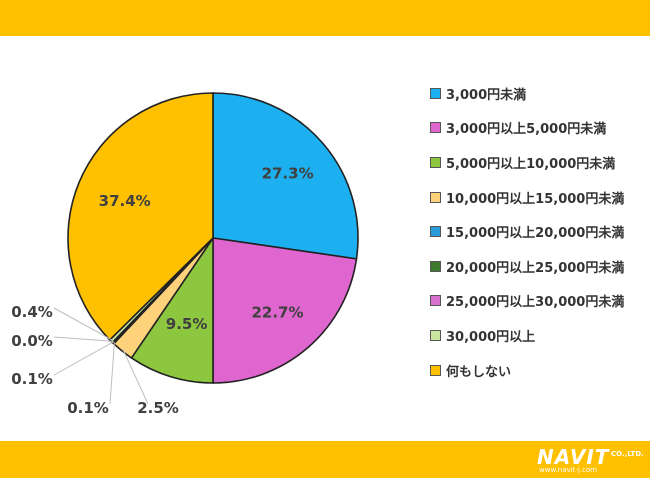 The width and height of the screenshot is (650, 478). Describe the element at coordinates (486, 95) in the screenshot. I see `legend-label: 3,000円未満` at that location.